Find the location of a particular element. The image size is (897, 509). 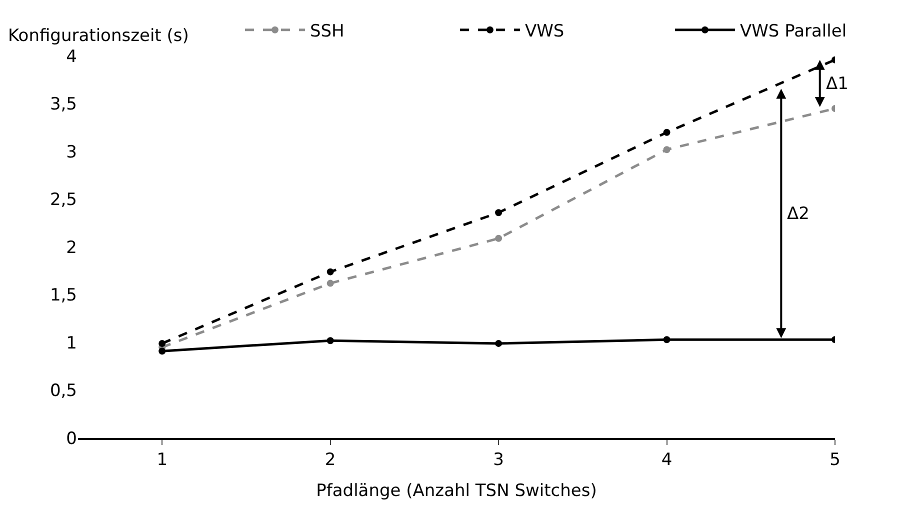

x-tick-label: 4 is located at coordinates (666, 460).